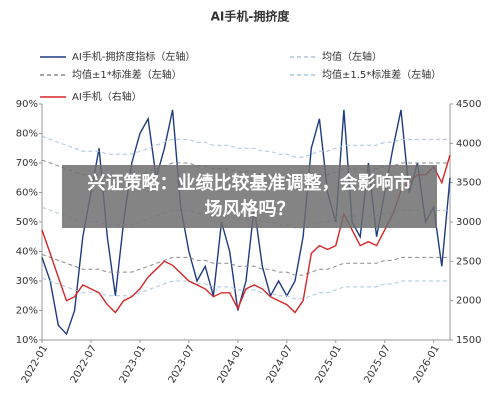 The height and width of the screenshot is (400, 500). Describe the element at coordinates (251, 16) in the screenshot. I see `chart-title: AI手机-拥挤度` at that location.